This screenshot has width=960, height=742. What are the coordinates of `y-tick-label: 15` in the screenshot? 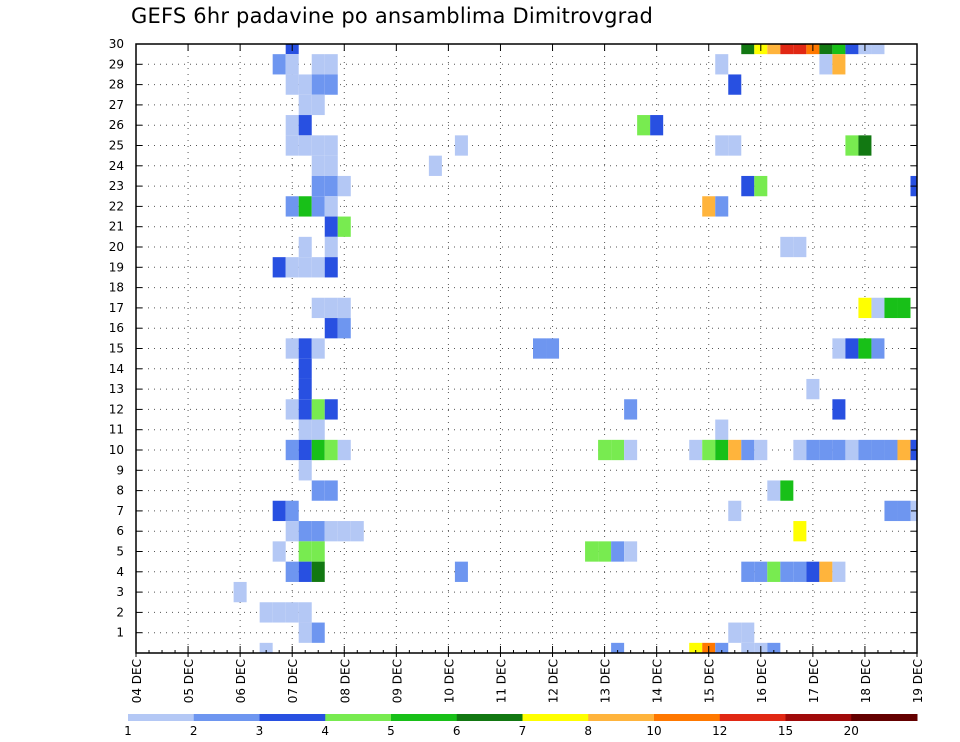 It's located at (116, 349).